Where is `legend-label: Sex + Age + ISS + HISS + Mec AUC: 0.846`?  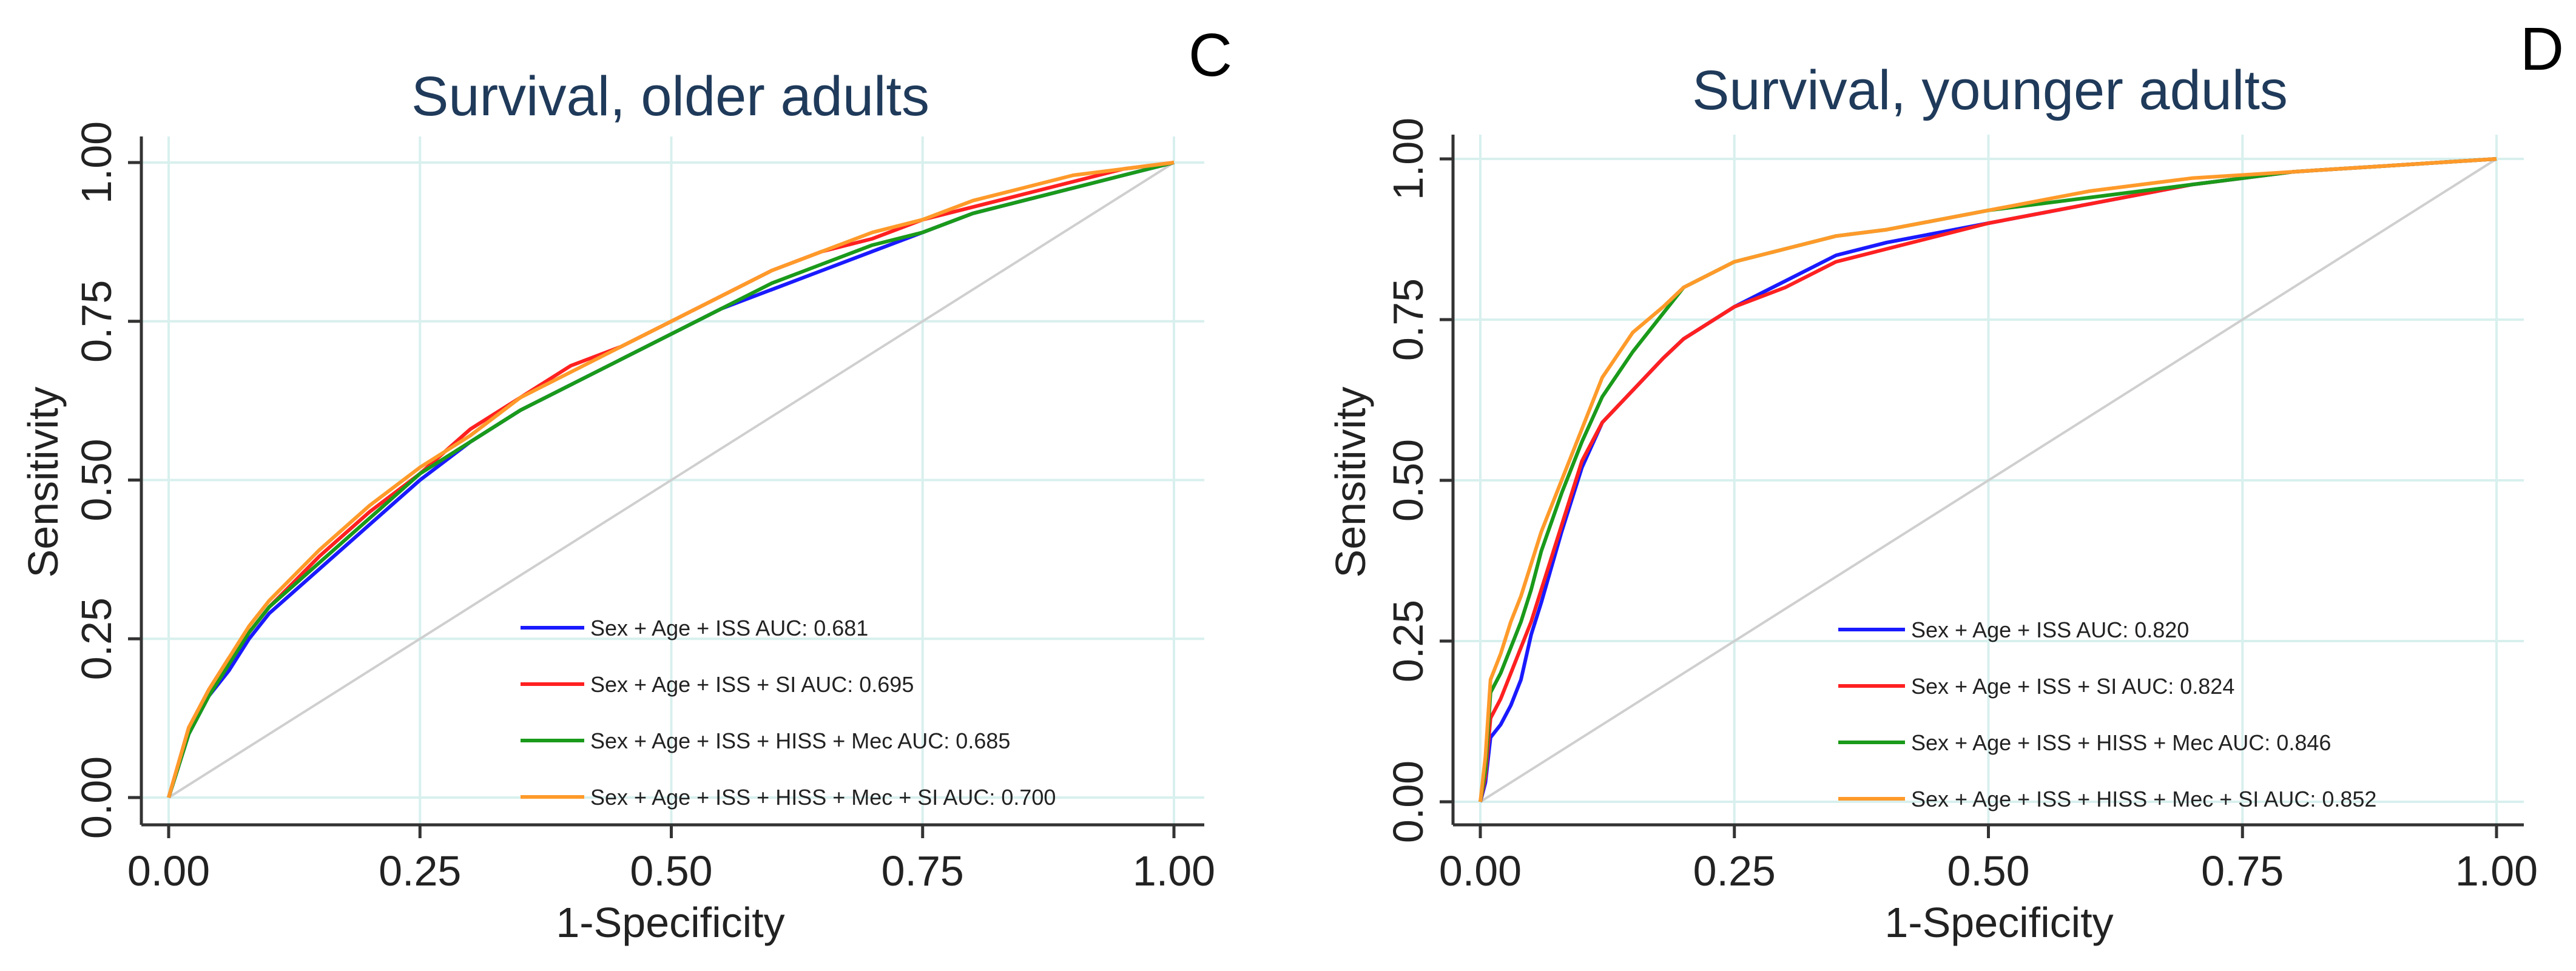 legend-label: Sex + Age + ISS + HISS + Mec AUC: 0.846 is located at coordinates (2121, 742).